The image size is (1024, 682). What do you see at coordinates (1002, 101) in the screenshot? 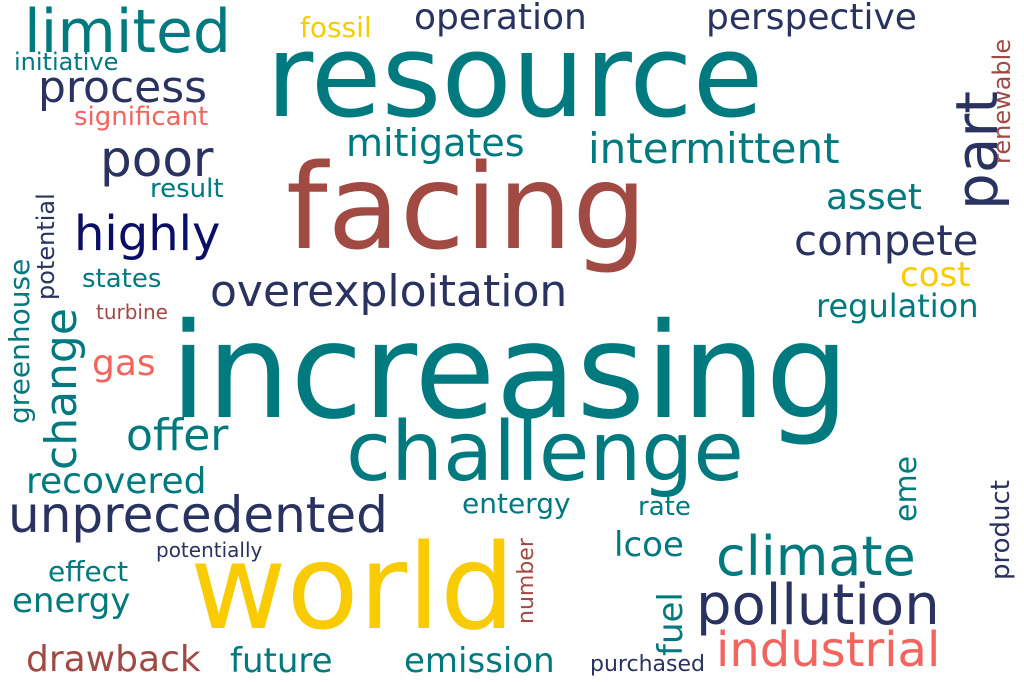
I see `word-renewable: renewable` at bounding box center [1002, 101].